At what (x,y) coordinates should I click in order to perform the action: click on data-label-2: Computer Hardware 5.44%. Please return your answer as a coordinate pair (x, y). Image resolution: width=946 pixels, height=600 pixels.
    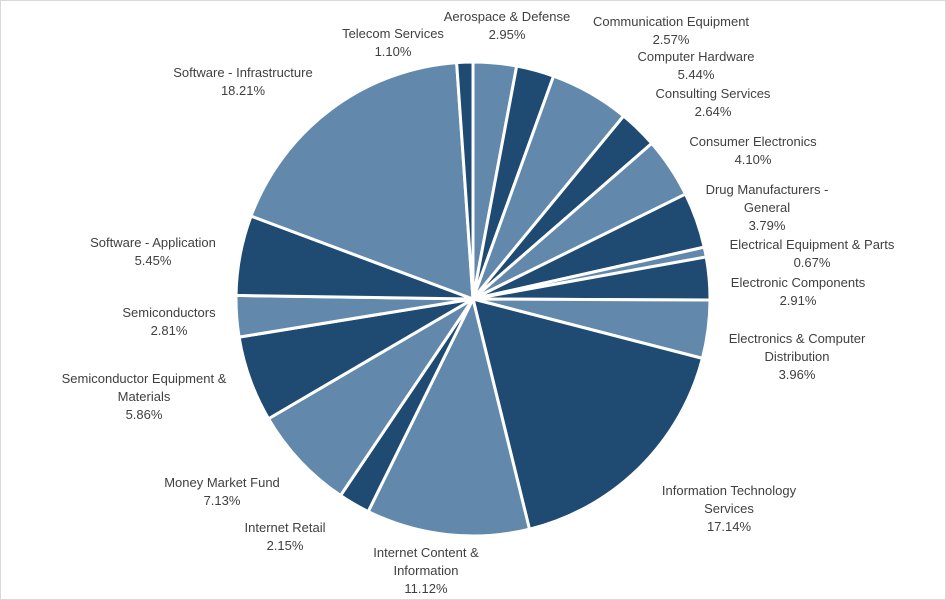
    Looking at the image, I should click on (695, 65).